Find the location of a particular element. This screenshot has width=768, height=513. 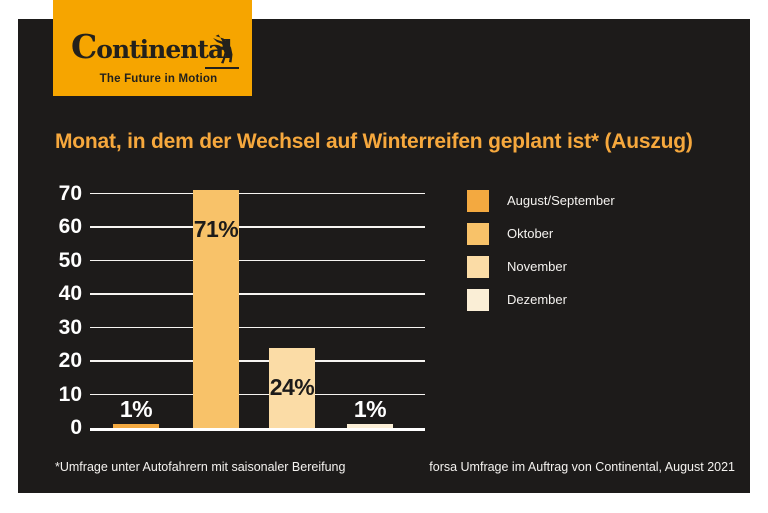

bar-value-label: 71% is located at coordinates (216, 229).